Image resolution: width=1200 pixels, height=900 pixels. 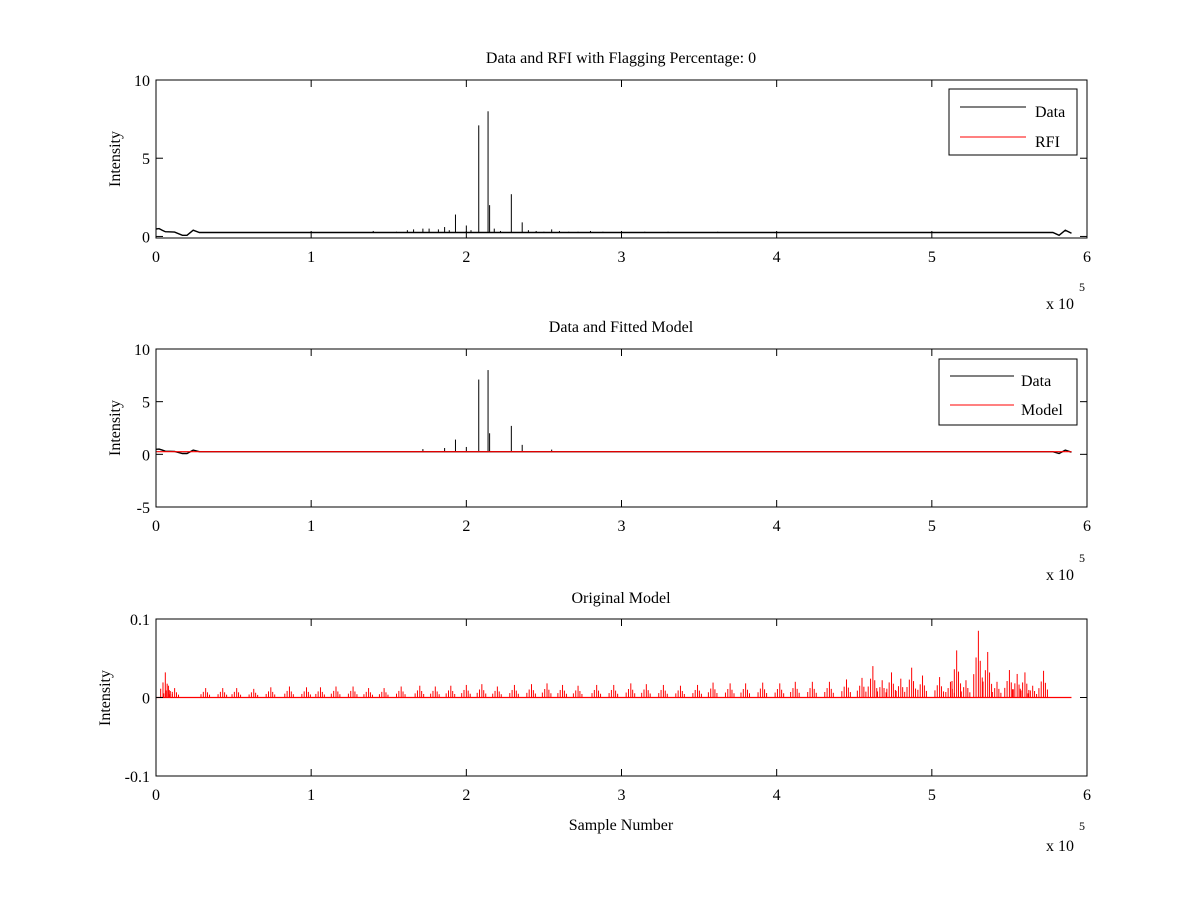 I want to click on subplot-2-legend: Data Model, so click(x=1008, y=392).